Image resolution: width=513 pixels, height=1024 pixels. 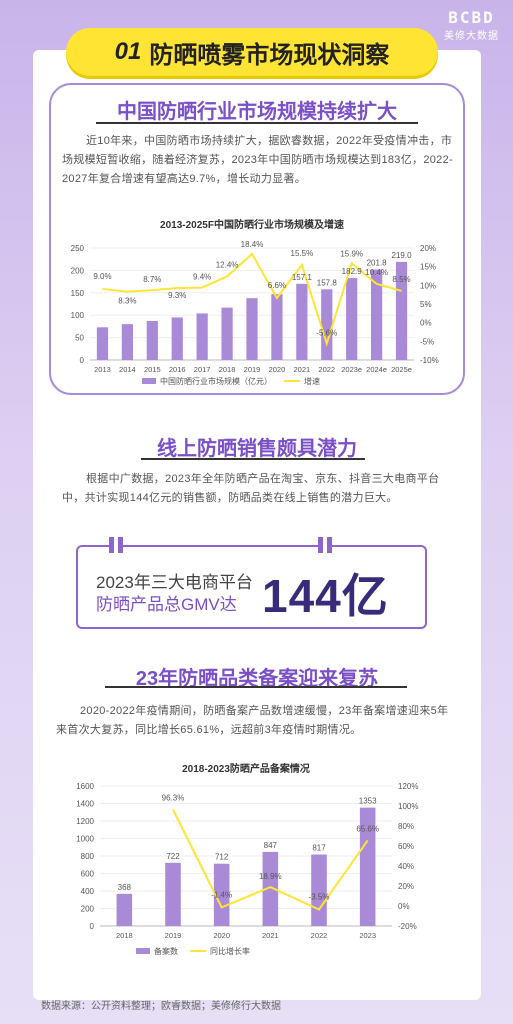 What do you see at coordinates (325, 545) in the screenshot?
I see `quote-mark-right` at bounding box center [325, 545].